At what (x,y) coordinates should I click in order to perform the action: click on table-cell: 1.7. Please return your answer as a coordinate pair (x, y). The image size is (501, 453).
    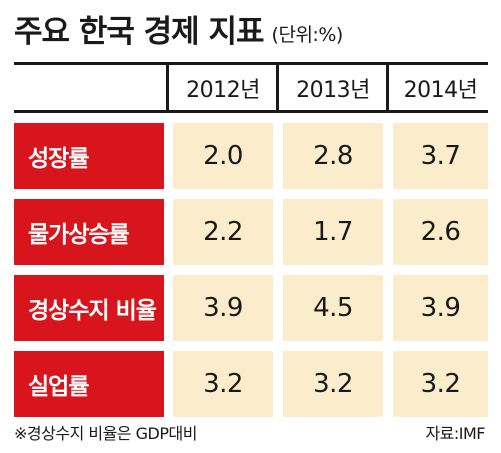
    Looking at the image, I should click on (333, 232).